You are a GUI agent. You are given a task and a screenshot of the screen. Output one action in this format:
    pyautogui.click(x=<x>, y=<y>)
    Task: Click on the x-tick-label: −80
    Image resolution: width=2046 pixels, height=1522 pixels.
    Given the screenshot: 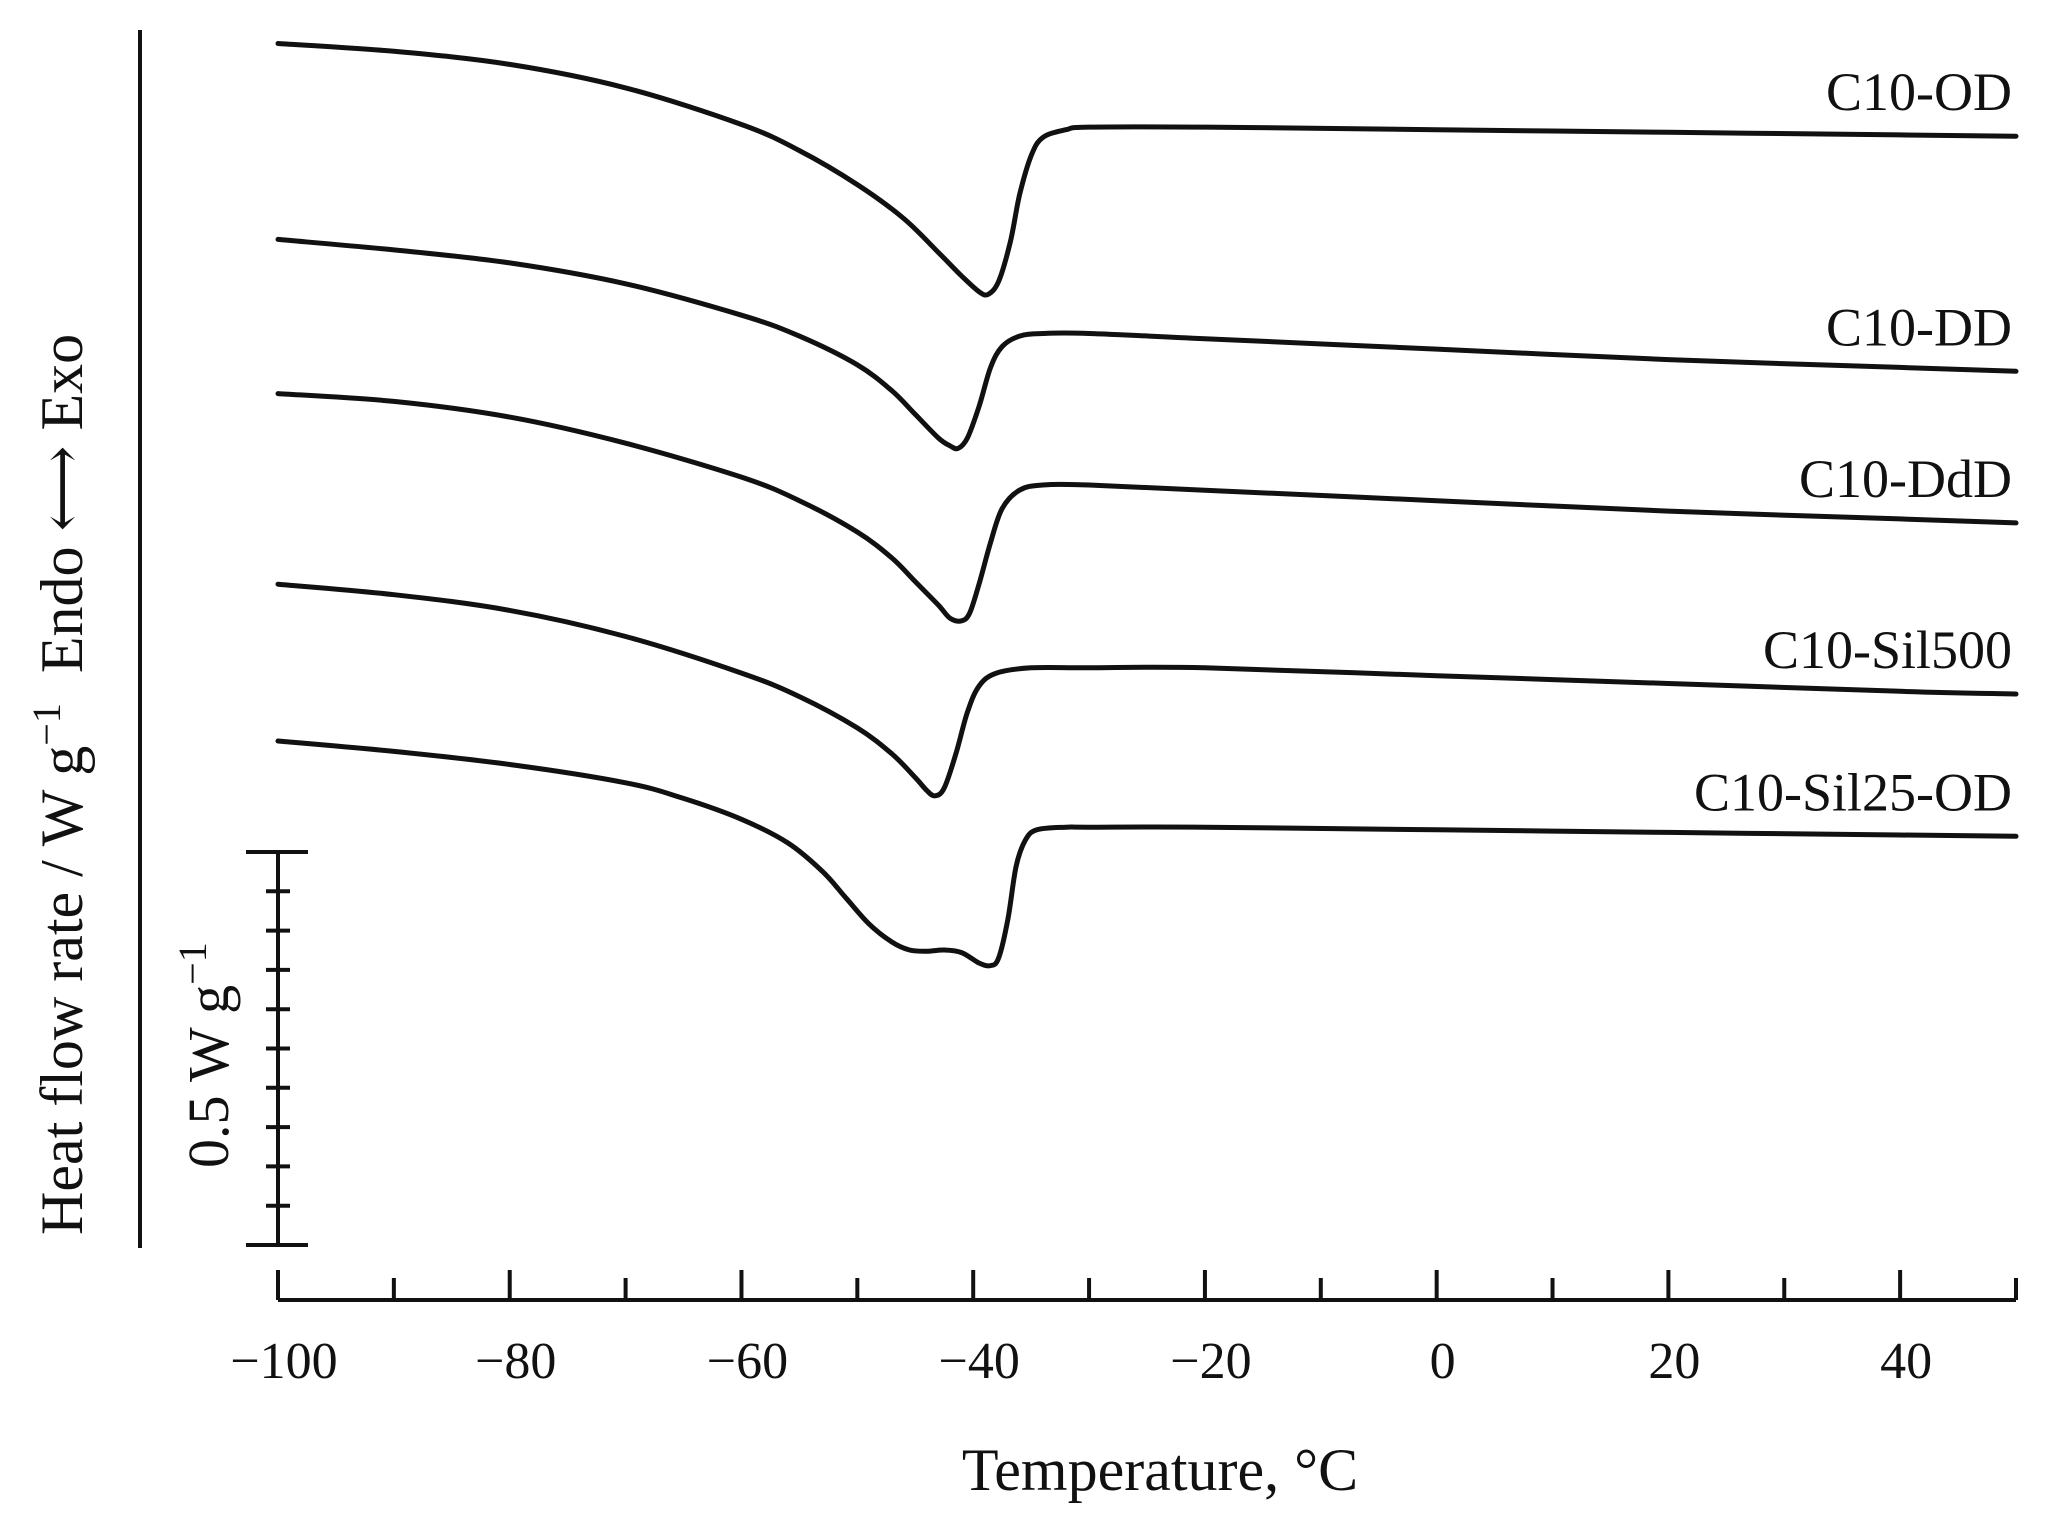 What is the action you would take?
    pyautogui.click(x=515, y=1361)
    